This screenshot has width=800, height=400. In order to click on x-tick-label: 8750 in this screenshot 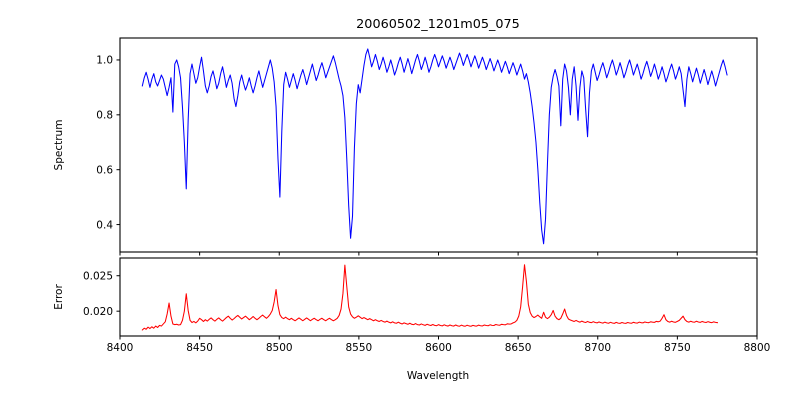, I will do `click(677, 348)`.